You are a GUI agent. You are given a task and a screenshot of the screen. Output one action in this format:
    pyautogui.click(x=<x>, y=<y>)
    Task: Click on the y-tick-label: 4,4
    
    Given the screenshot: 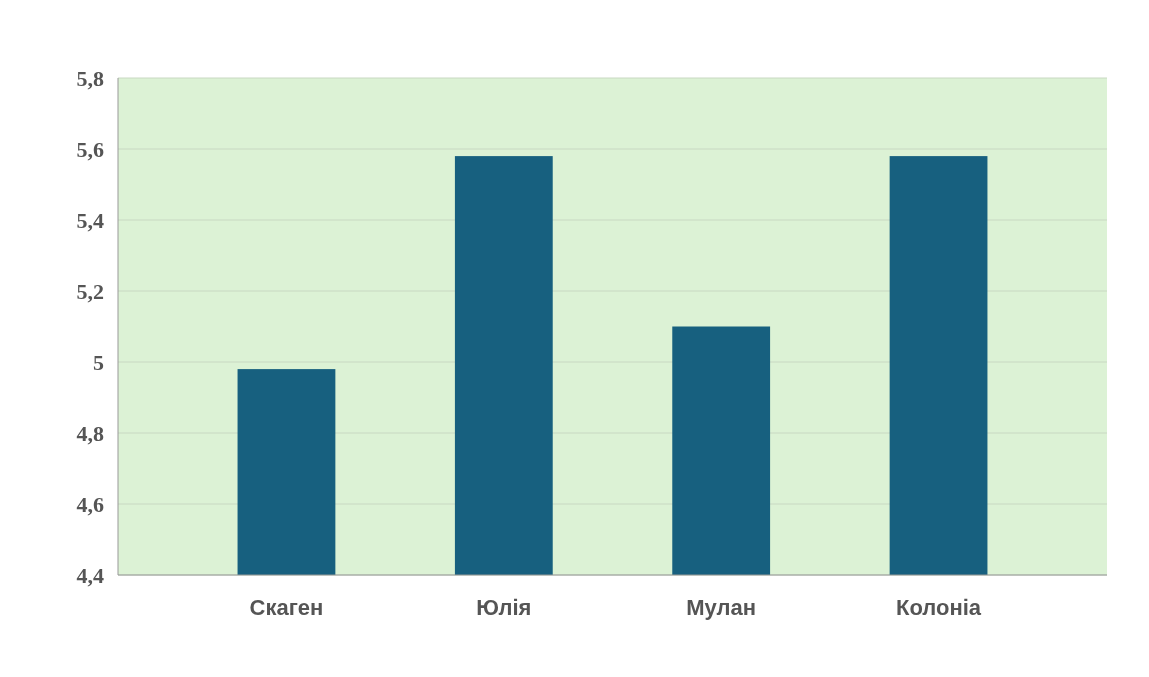 What is the action you would take?
    pyautogui.click(x=90, y=575)
    